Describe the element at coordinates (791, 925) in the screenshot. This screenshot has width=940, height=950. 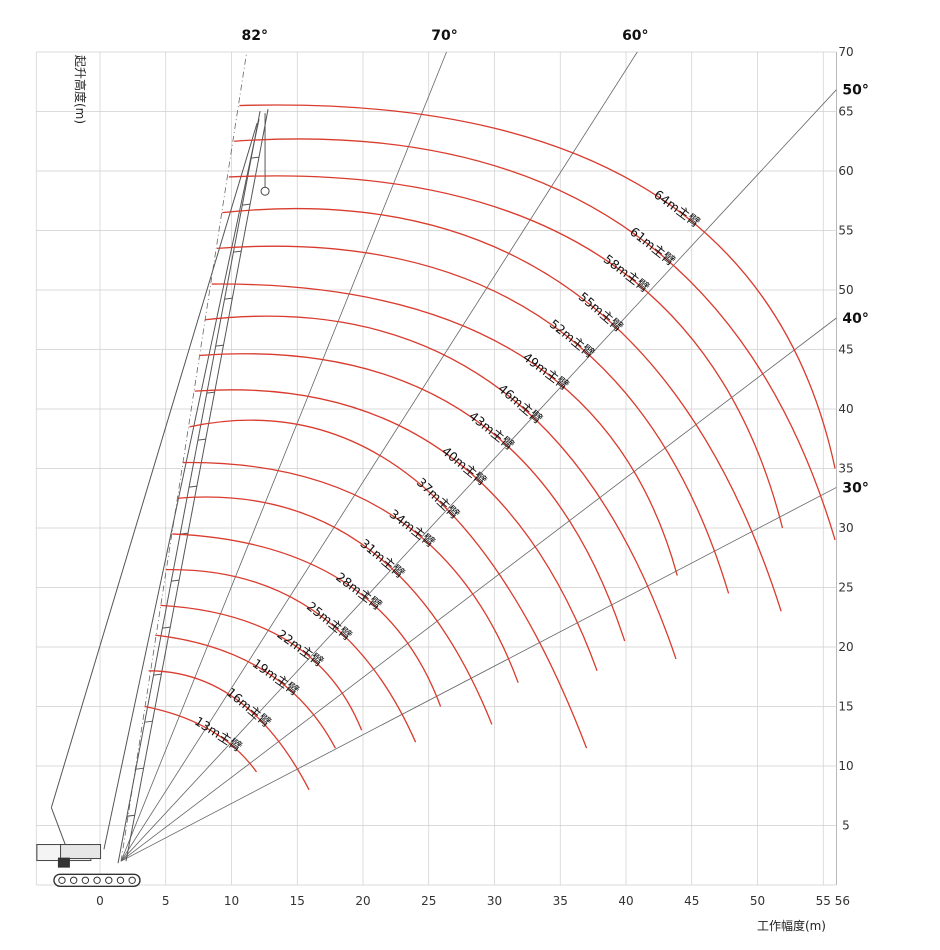
I see `x-axis-title: 工作幅度(m)` at that location.